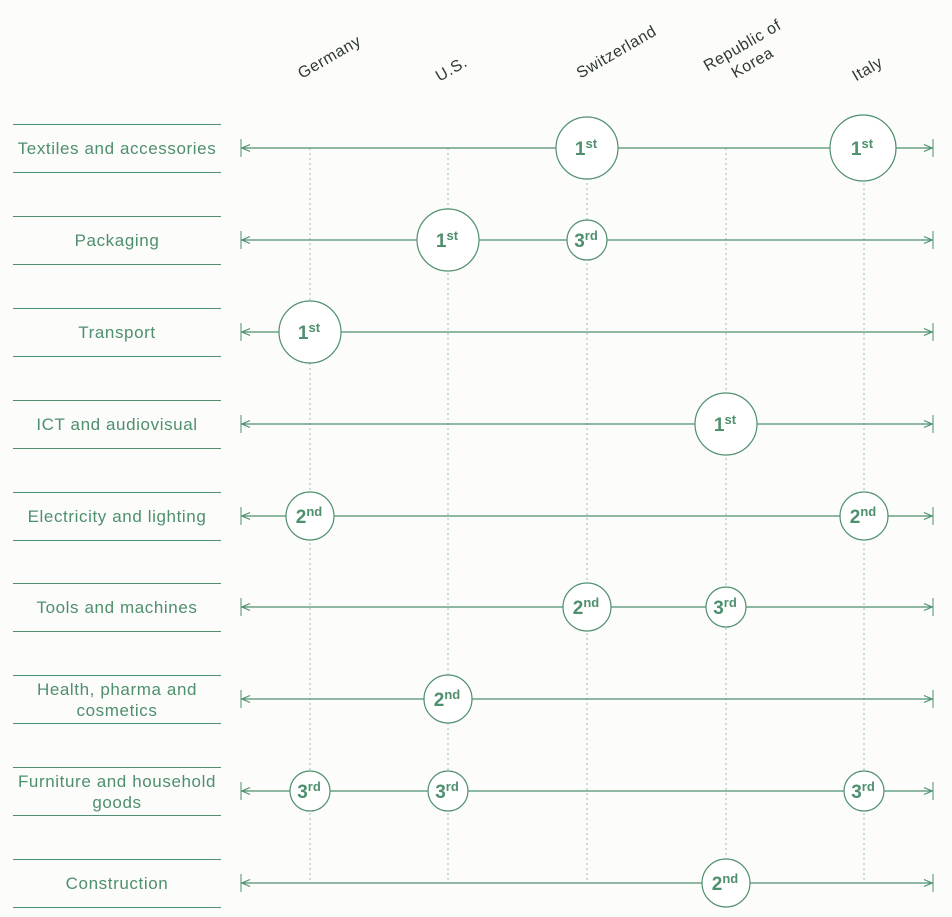 The width and height of the screenshot is (952, 917). I want to click on sector-label: Textiles and accessories, so click(117, 148).